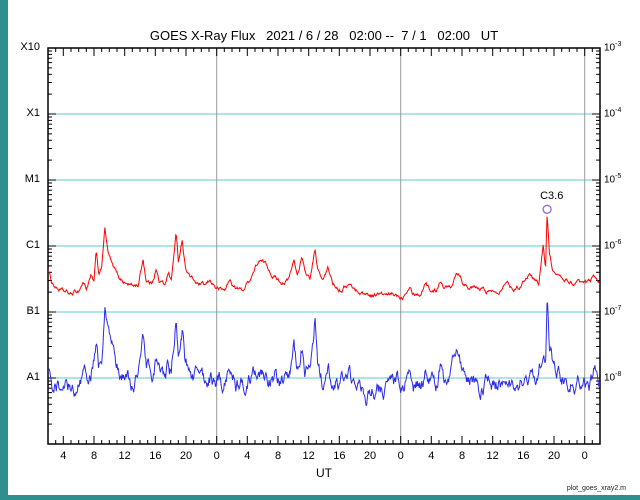 The height and width of the screenshot is (500, 640). Describe the element at coordinates (552, 196) in the screenshot. I see `flare-annotation-label: C3.6` at that location.